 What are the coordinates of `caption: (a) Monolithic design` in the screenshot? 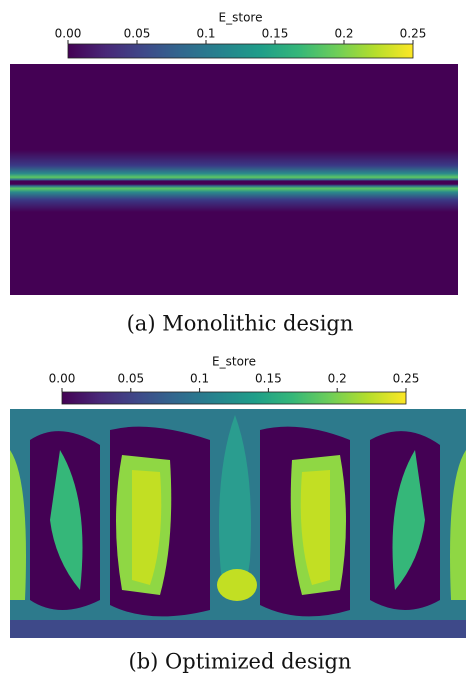 It's located at (240, 324).